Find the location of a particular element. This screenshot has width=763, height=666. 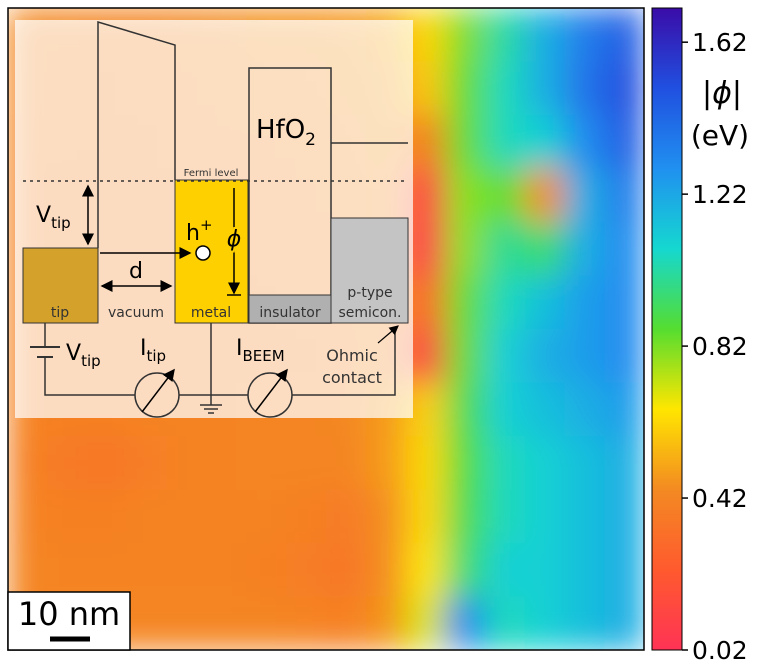

semiconductor-block is located at coordinates (369, 270).